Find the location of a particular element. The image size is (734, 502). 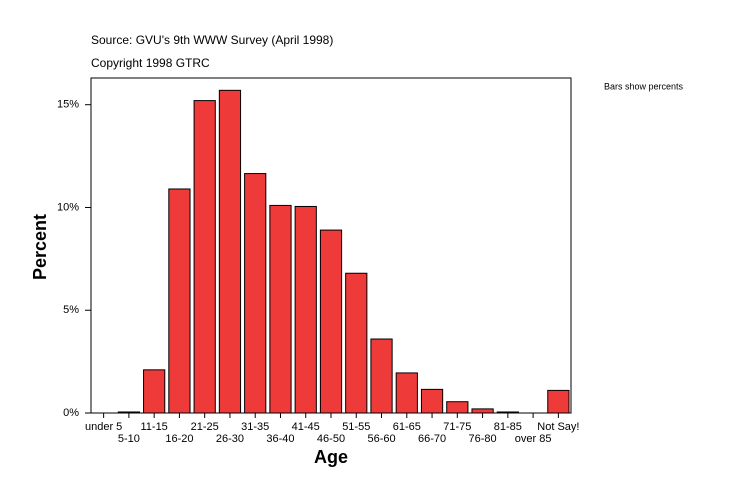

x-tick-label: Not Say! is located at coordinates (558, 427).